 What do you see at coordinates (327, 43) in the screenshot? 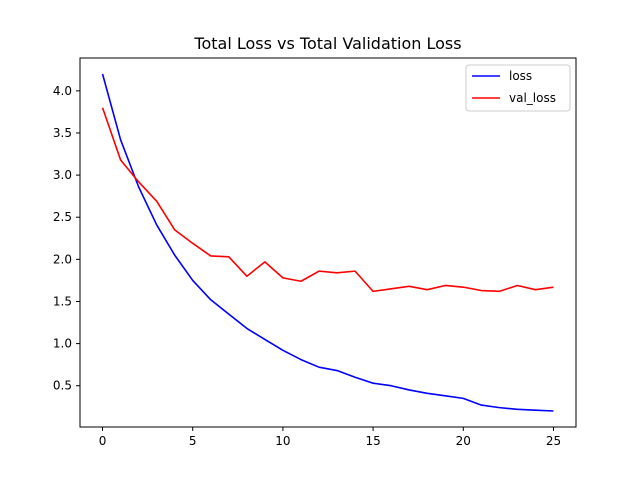
I see `chart-title: Total Loss vs Total Validation Loss` at bounding box center [327, 43].